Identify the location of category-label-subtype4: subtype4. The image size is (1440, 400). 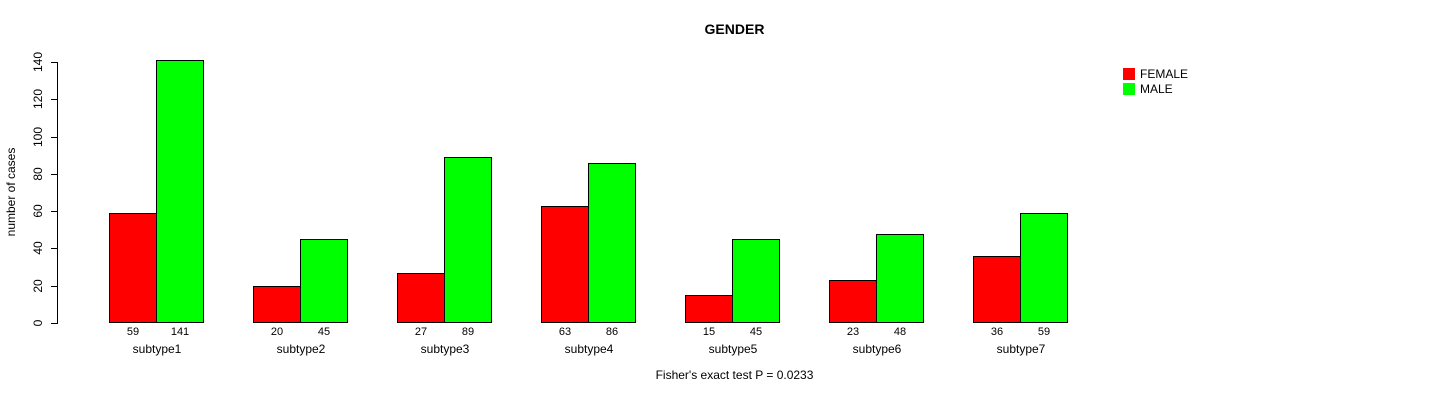
(589, 349).